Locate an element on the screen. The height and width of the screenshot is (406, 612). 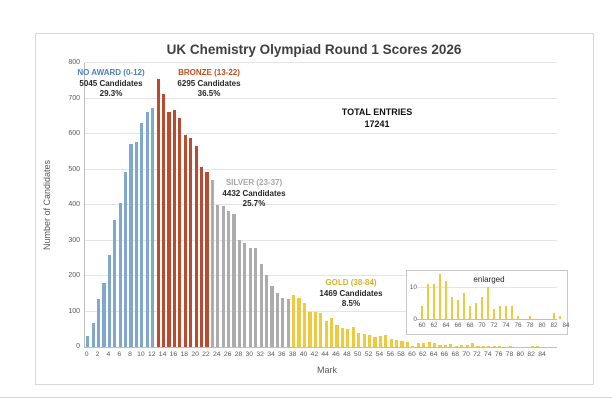
x-tick-52: 52 is located at coordinates (368, 354).